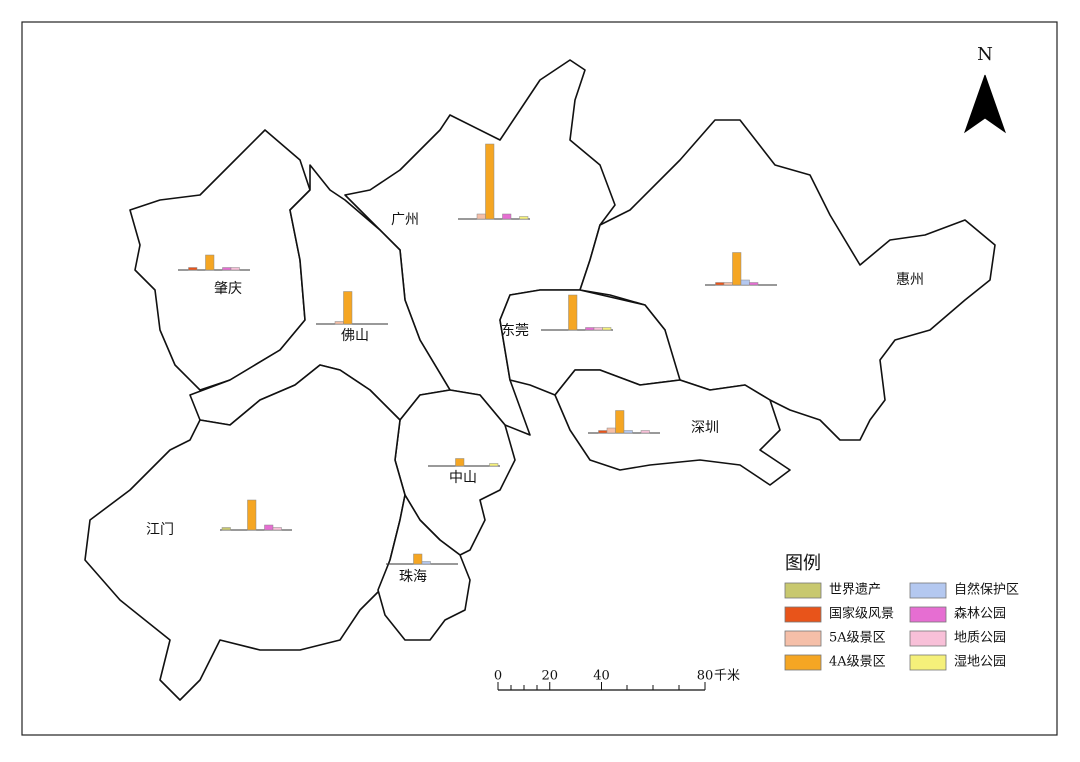  Describe the element at coordinates (803, 563) in the screenshot. I see `legend-title: 图例` at that location.